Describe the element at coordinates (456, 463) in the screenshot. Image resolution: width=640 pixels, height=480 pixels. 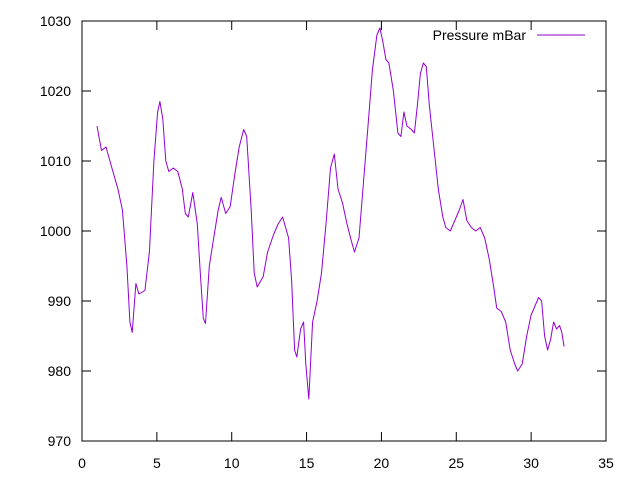
I see `x-tick-label: 25` at that location.